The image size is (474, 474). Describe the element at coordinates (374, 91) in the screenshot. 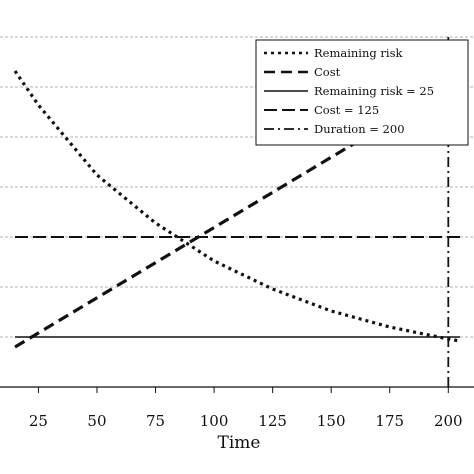

I see `legend-label-2: Remaining risk = 25` at that location.